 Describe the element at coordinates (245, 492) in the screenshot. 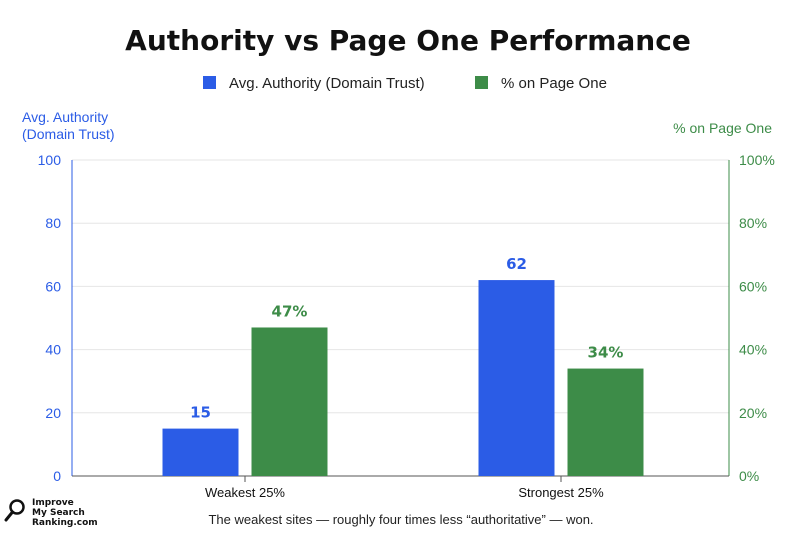

I see `category-label-0: Weakest 25%` at that location.